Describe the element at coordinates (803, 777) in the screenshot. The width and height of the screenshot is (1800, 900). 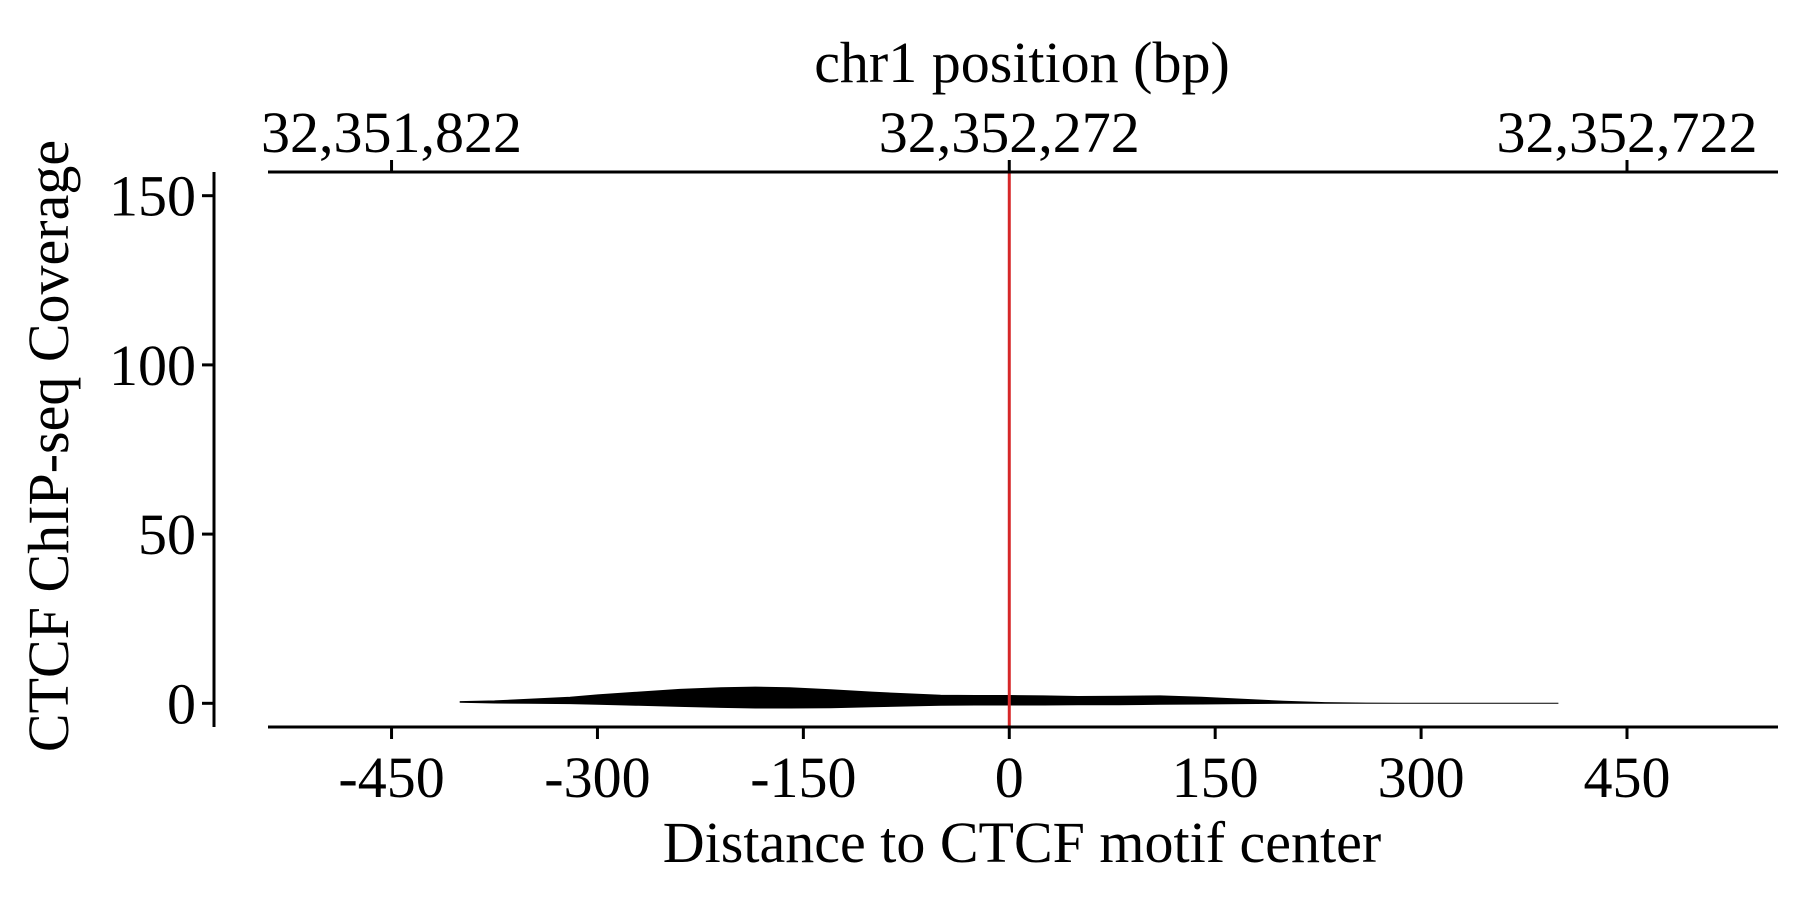
I see `x-tick-label-2: -150` at that location.